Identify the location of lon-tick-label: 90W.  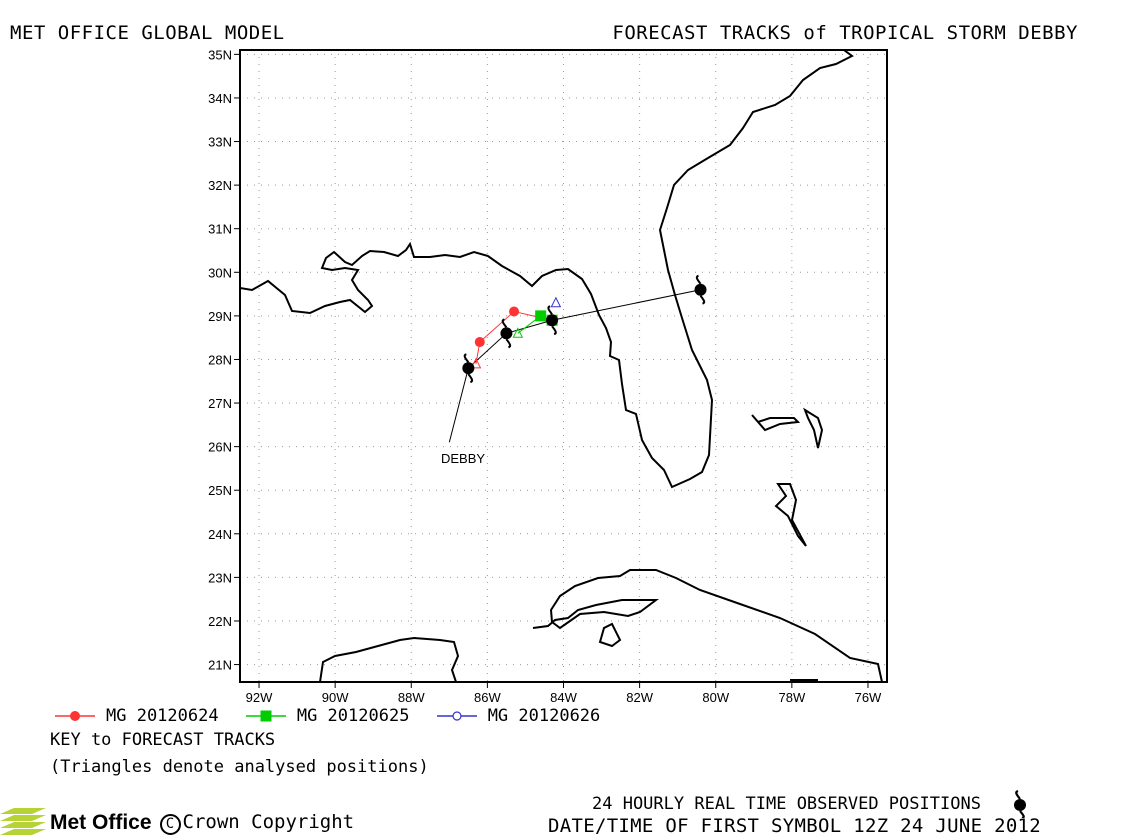
(335, 697).